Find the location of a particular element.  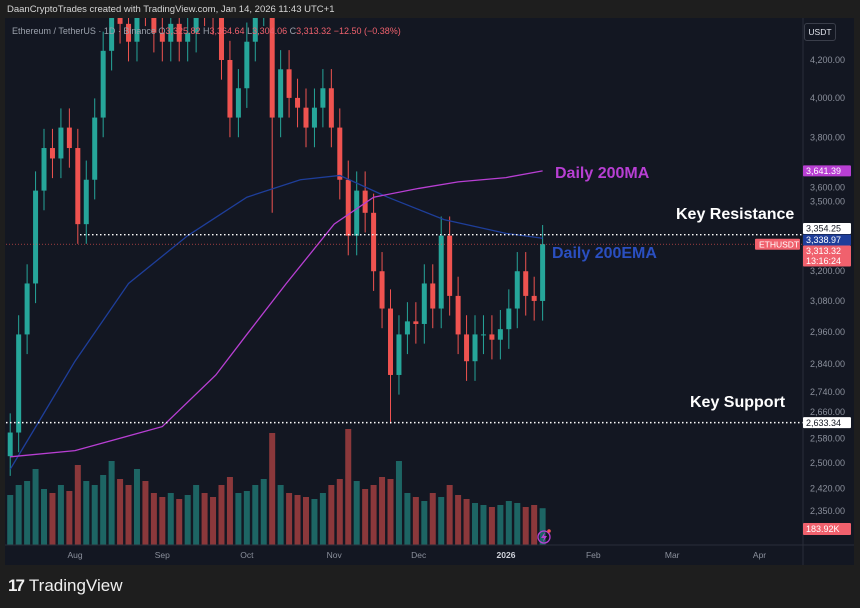

notification-dot-icon is located at coordinates (549, 531).